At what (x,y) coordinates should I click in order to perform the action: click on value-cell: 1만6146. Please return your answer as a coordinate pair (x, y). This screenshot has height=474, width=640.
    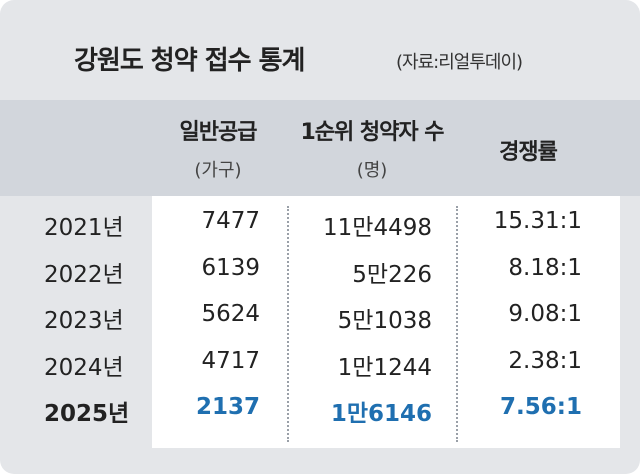
    Looking at the image, I should click on (381, 414).